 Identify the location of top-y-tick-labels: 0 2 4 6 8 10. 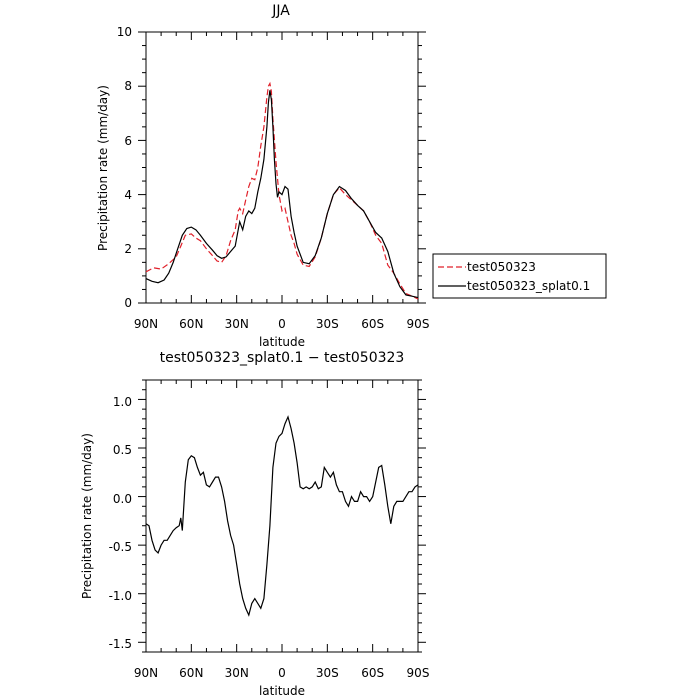
(124, 167).